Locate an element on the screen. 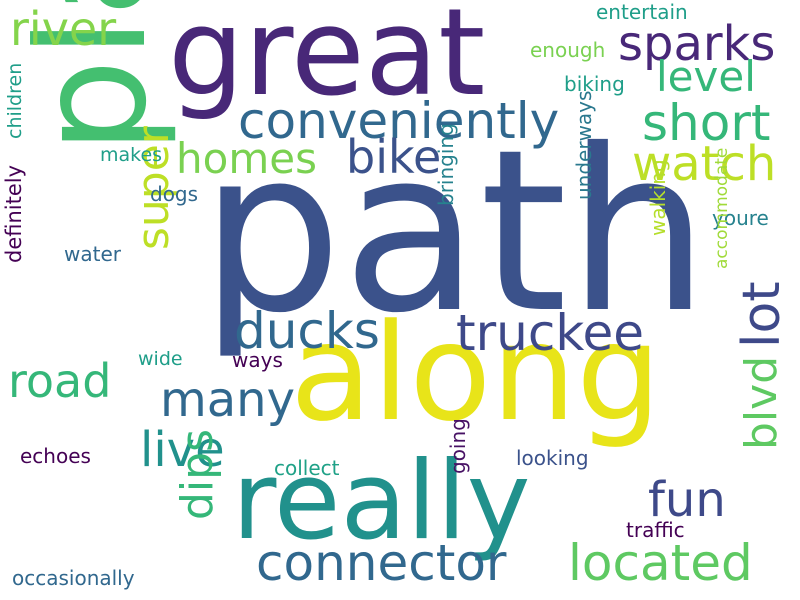 The width and height of the screenshot is (800, 600). word-conveniently: conveniently is located at coordinates (399, 121).